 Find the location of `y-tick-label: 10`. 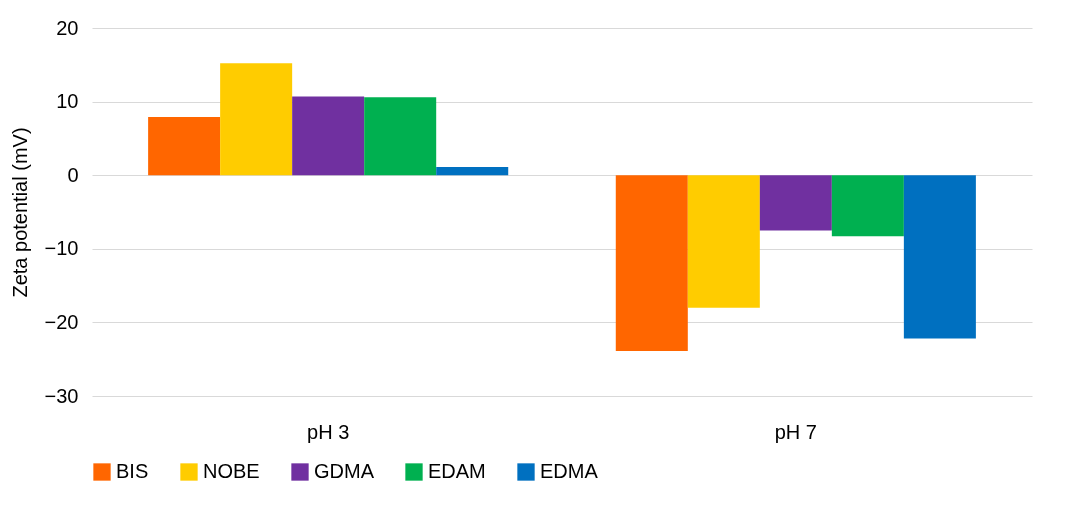

y-tick-label: 10 is located at coordinates (67, 101).